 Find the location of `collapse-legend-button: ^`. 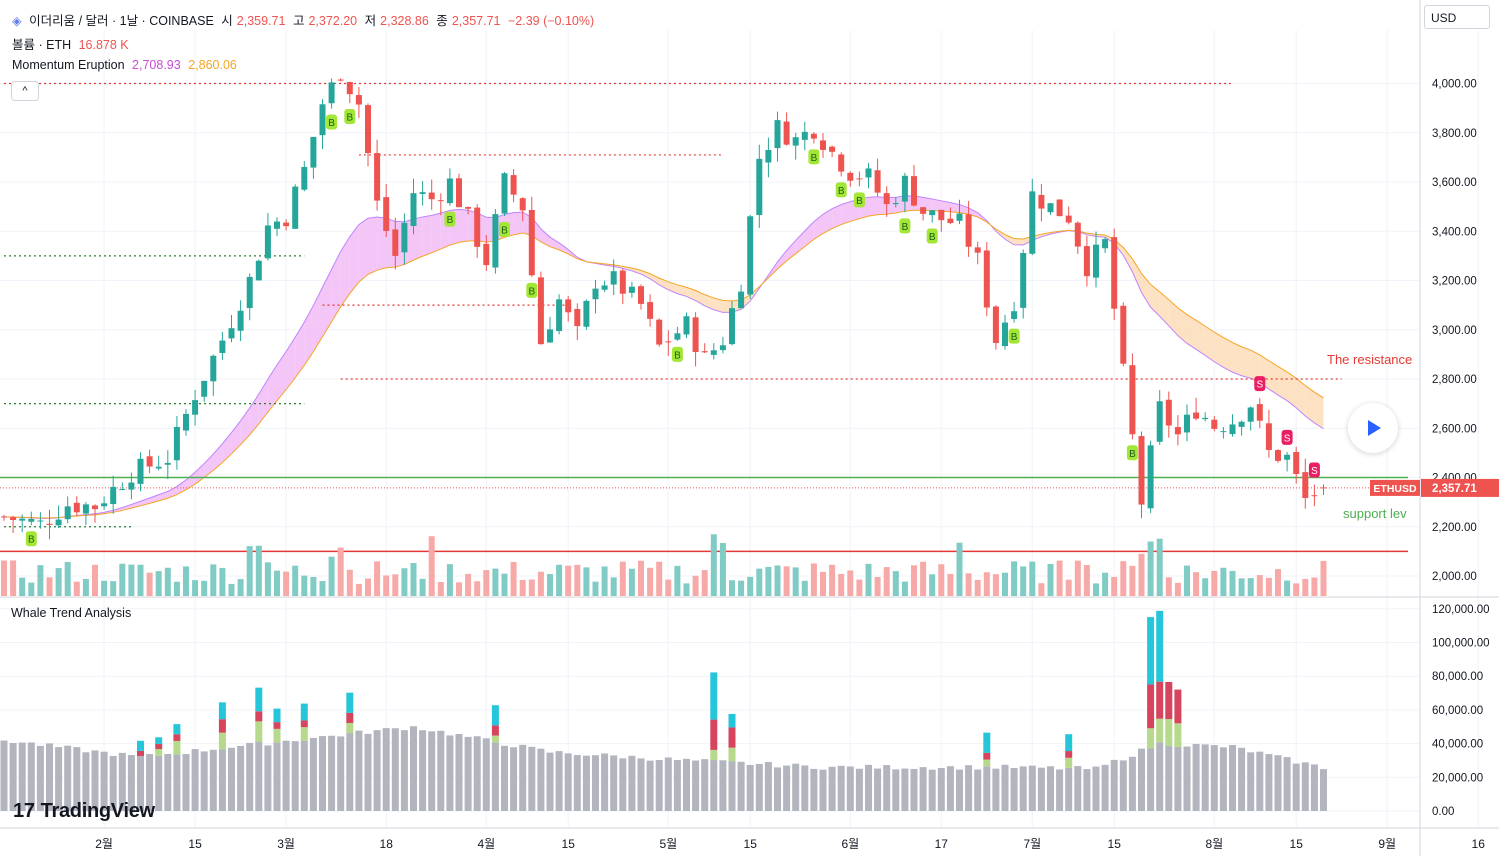

collapse-legend-button: ^ is located at coordinates (25, 91).